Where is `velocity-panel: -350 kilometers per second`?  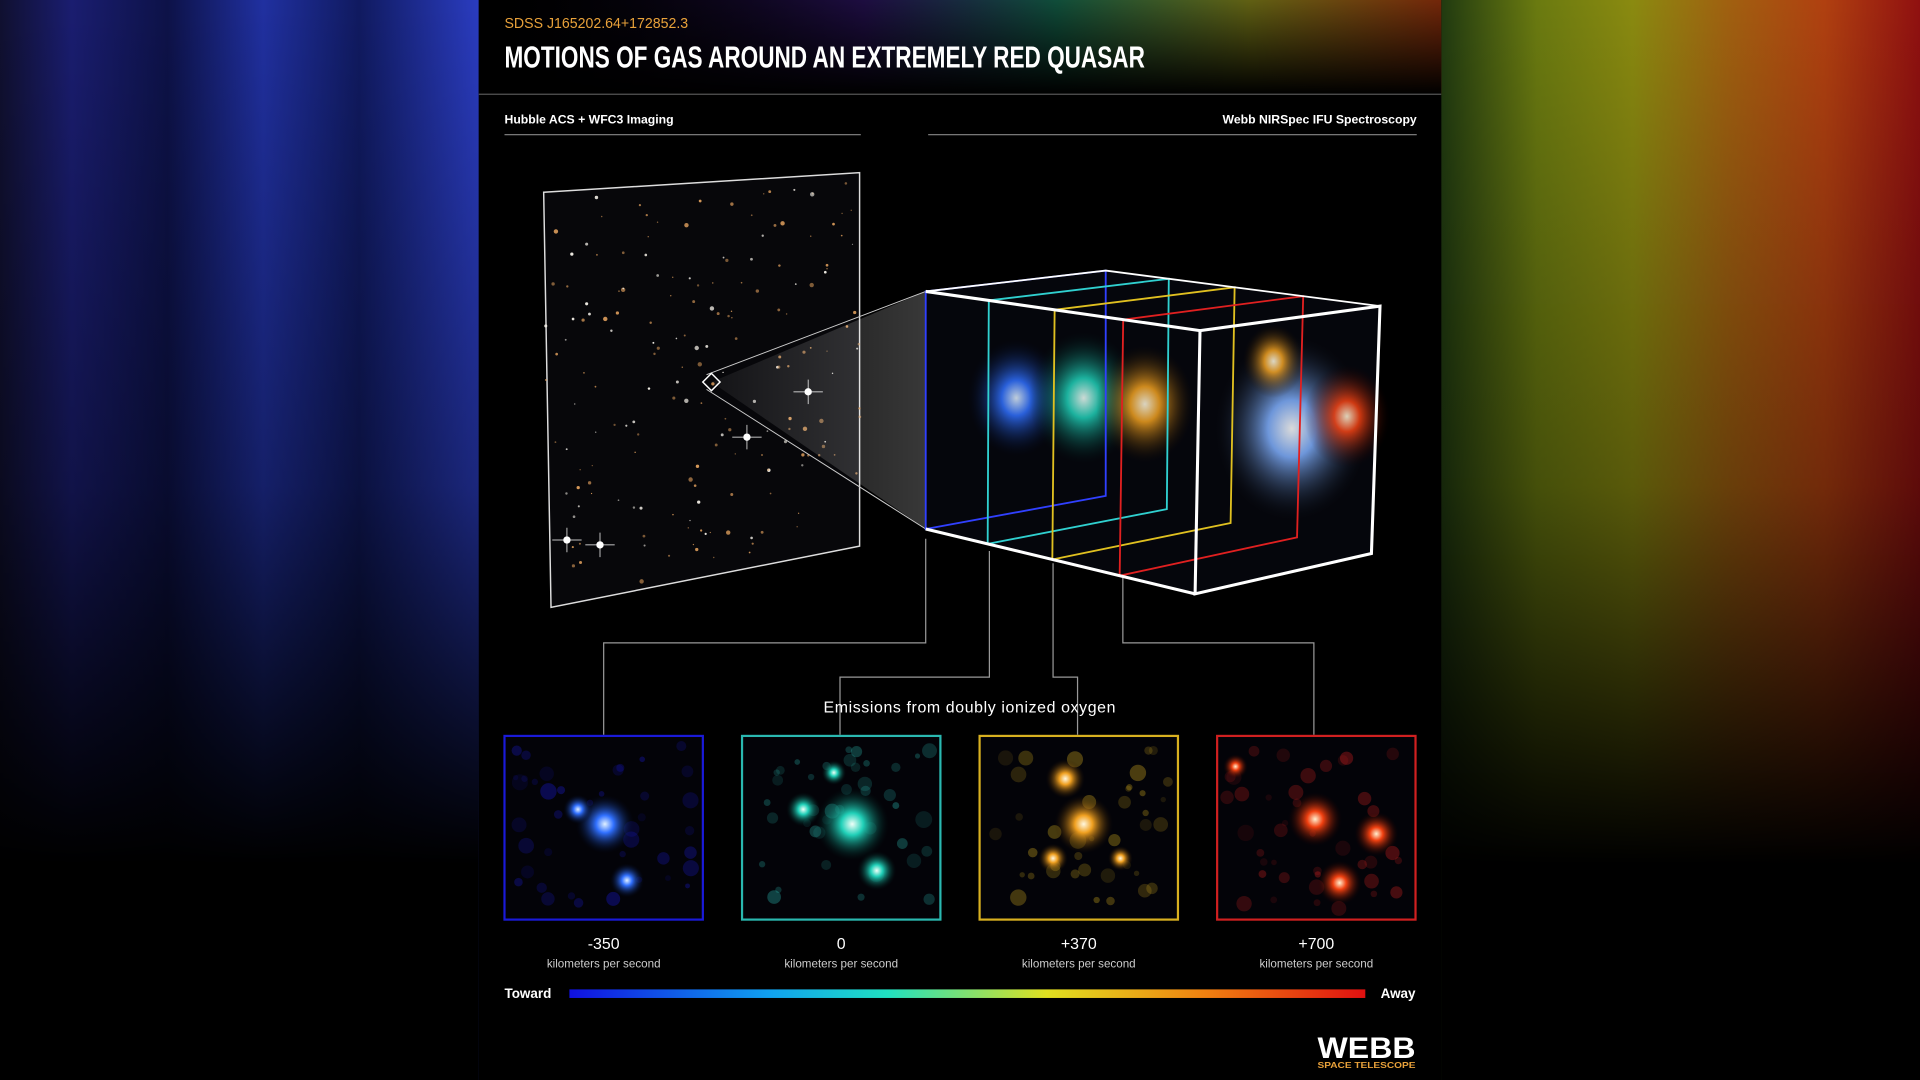 velocity-panel: -350 kilometers per second is located at coordinates (603, 852).